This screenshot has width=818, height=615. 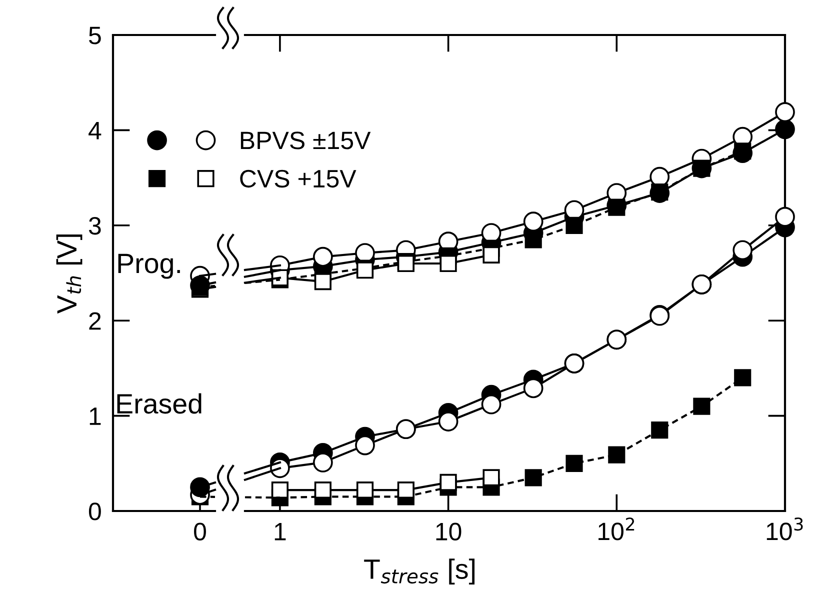 I want to click on y-tick-label: 5, so click(x=94, y=35).